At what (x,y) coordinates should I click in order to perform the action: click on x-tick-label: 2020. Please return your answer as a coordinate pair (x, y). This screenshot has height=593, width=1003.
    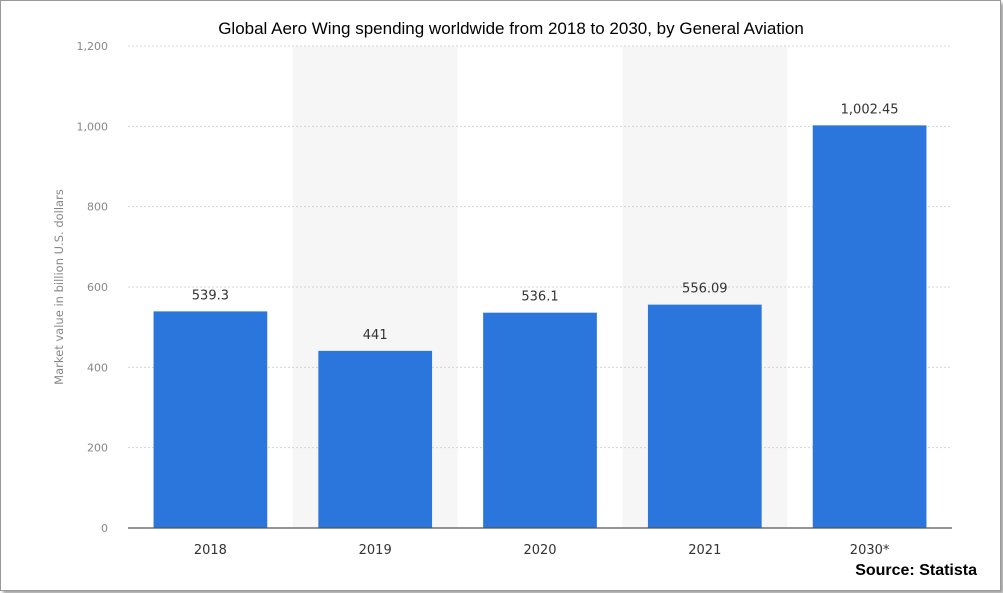
    Looking at the image, I should click on (539, 550).